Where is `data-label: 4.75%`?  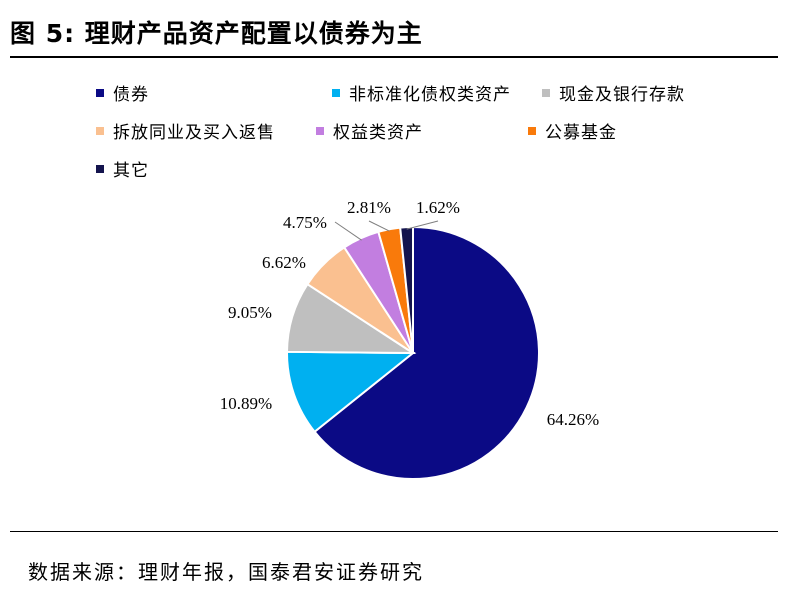
data-label: 4.75% is located at coordinates (305, 222).